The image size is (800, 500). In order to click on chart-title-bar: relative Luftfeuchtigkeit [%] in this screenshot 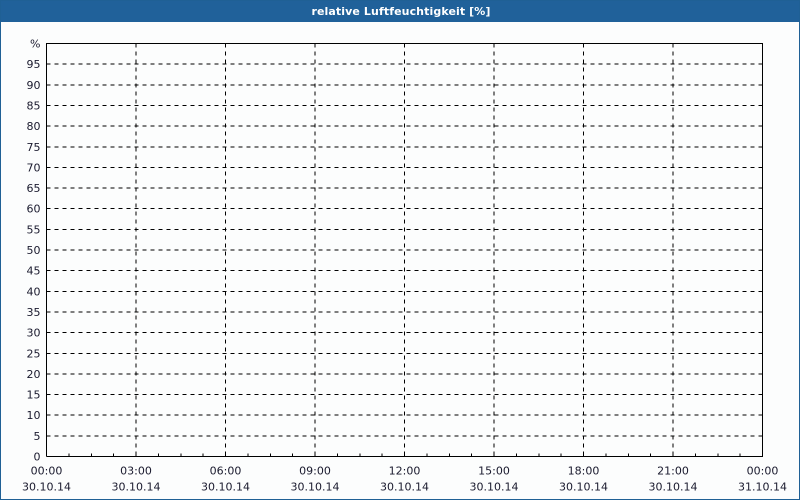, I will do `click(400, 11)`.